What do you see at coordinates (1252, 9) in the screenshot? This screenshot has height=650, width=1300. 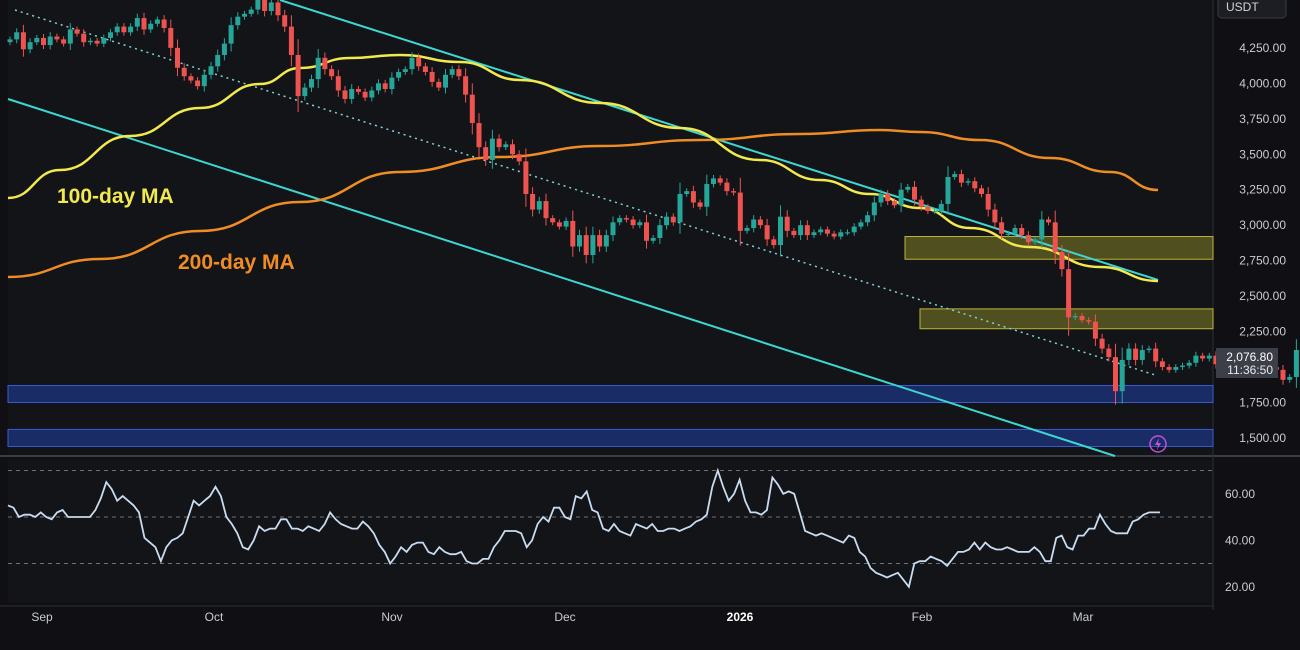 I see `unit-box` at bounding box center [1252, 9].